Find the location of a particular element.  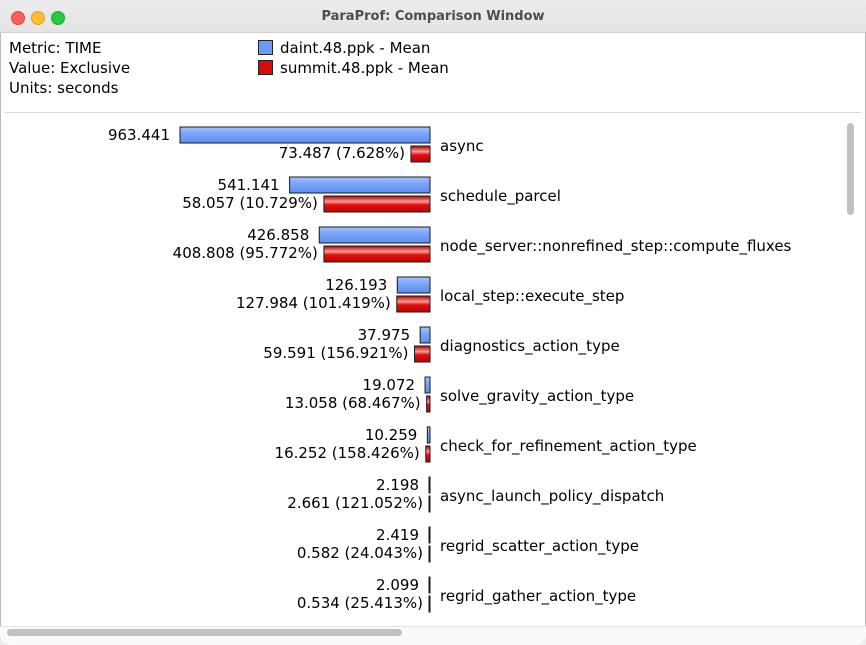

category-label-diagnostics-action-type: diagnostics_action_type is located at coordinates (530, 346).